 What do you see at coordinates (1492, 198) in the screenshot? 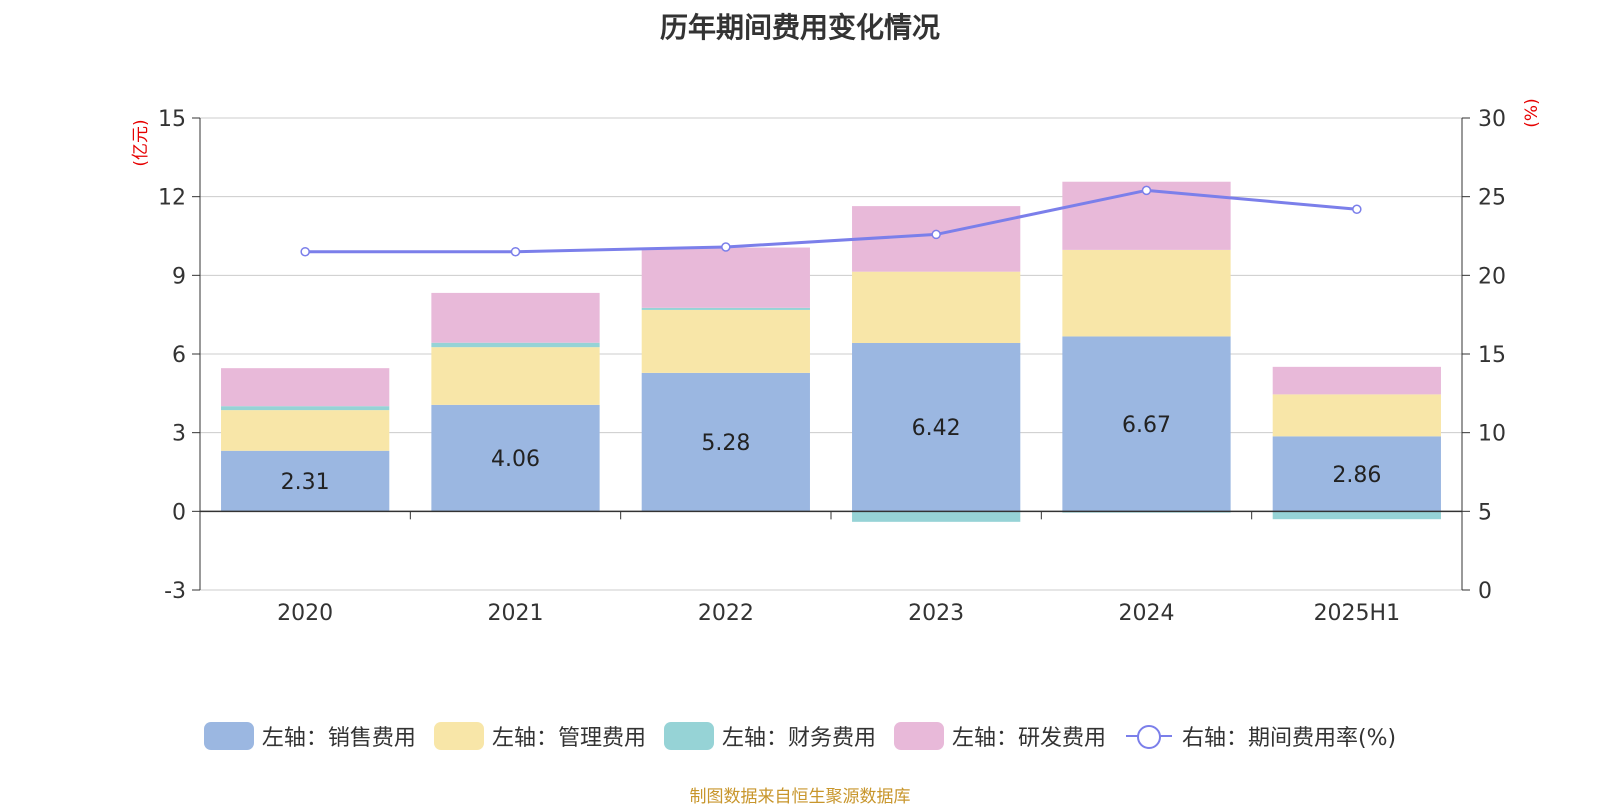
I see `right-tick-label: 25` at bounding box center [1492, 198].